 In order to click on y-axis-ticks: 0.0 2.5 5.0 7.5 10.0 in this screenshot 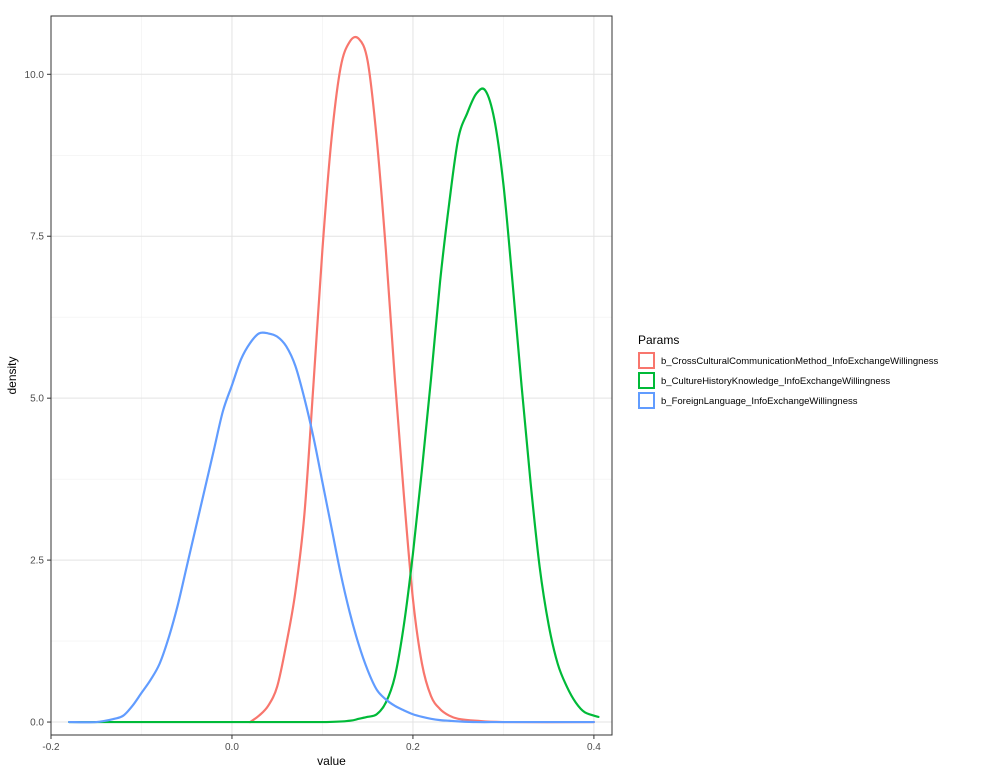, I will do `click(38, 399)`.